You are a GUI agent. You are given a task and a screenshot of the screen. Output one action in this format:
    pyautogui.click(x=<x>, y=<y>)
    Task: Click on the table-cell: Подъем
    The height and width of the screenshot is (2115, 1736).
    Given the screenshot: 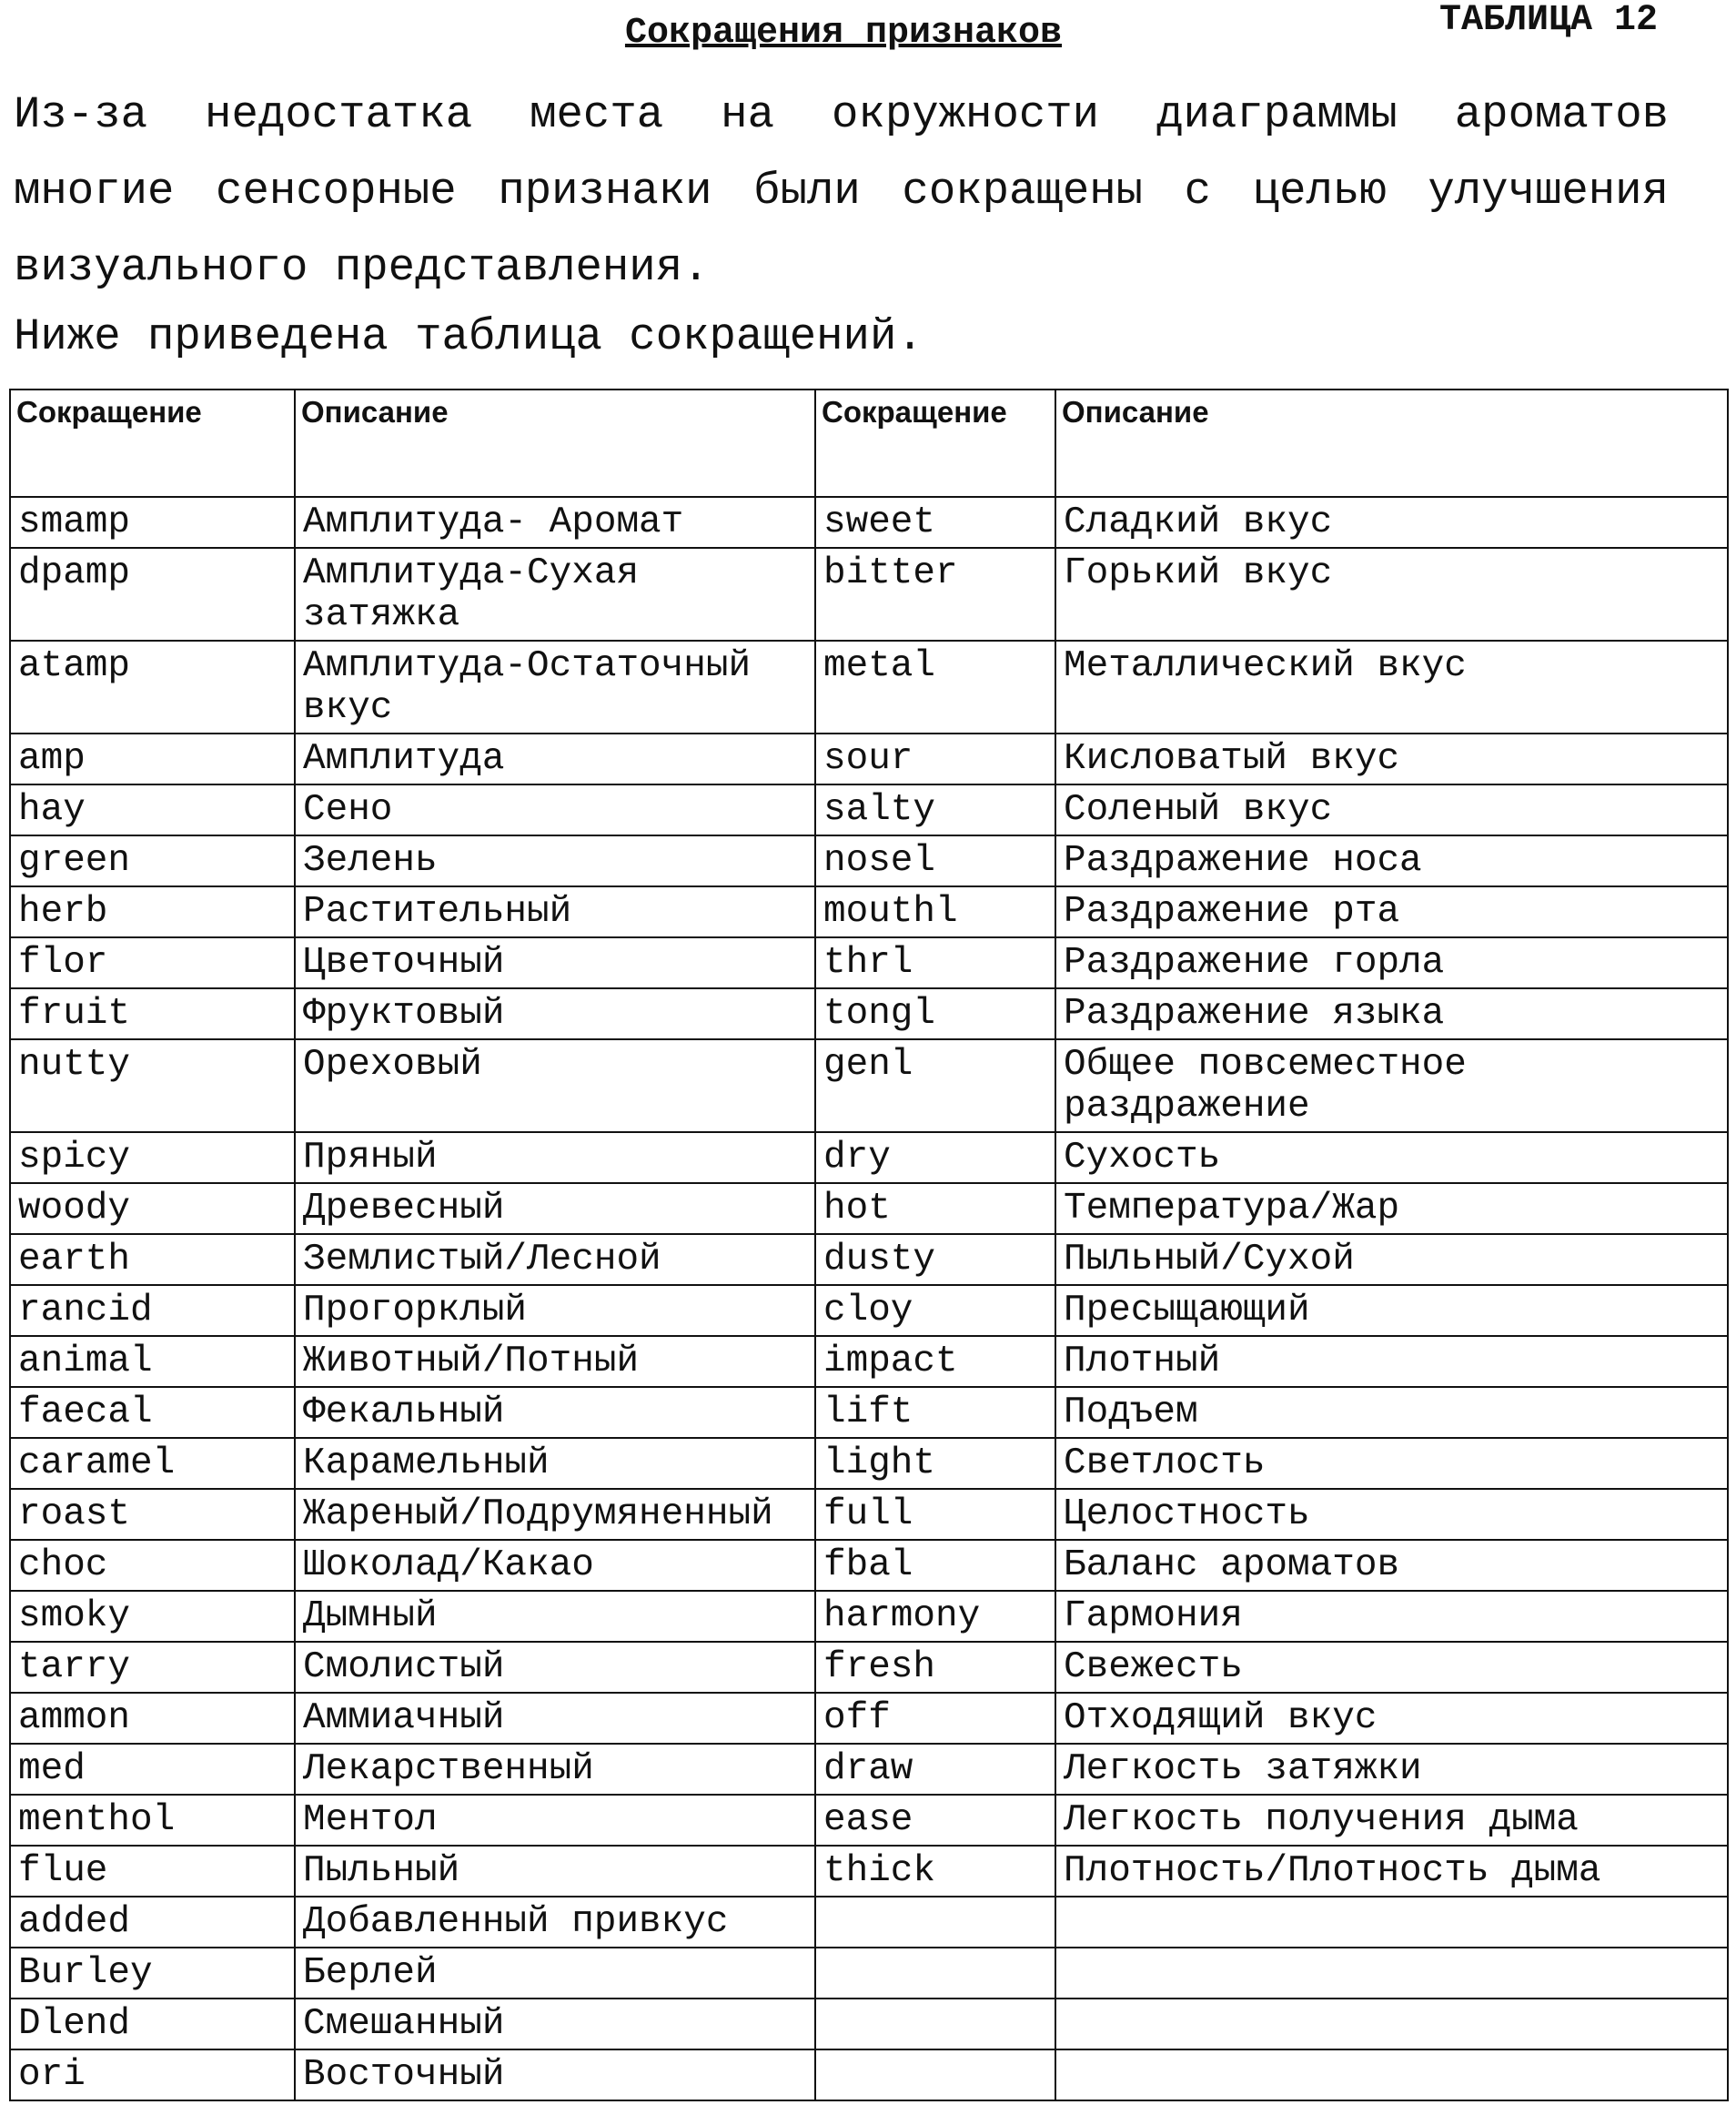 What is the action you would take?
    pyautogui.click(x=1391, y=1413)
    